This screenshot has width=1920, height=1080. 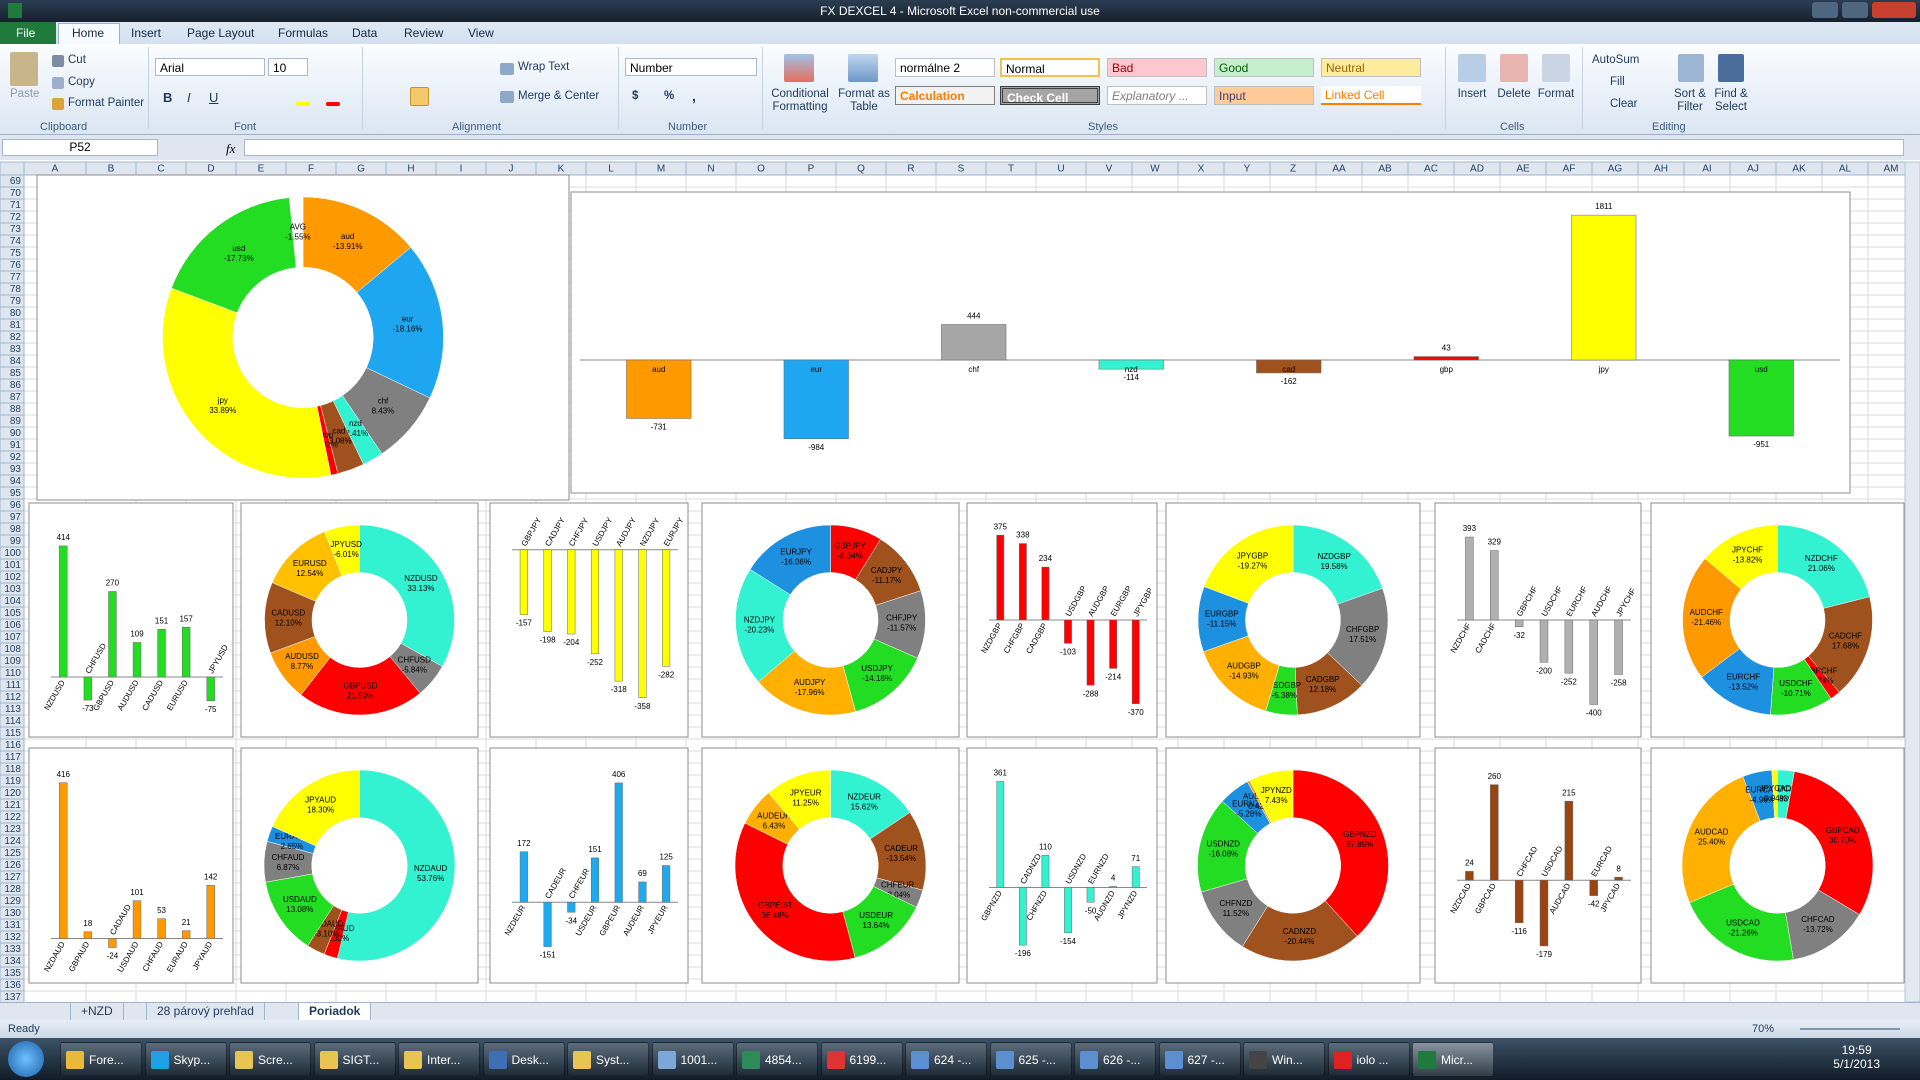 I want to click on conditional-formatting-button: Conditional Formatting, so click(x=800, y=100).